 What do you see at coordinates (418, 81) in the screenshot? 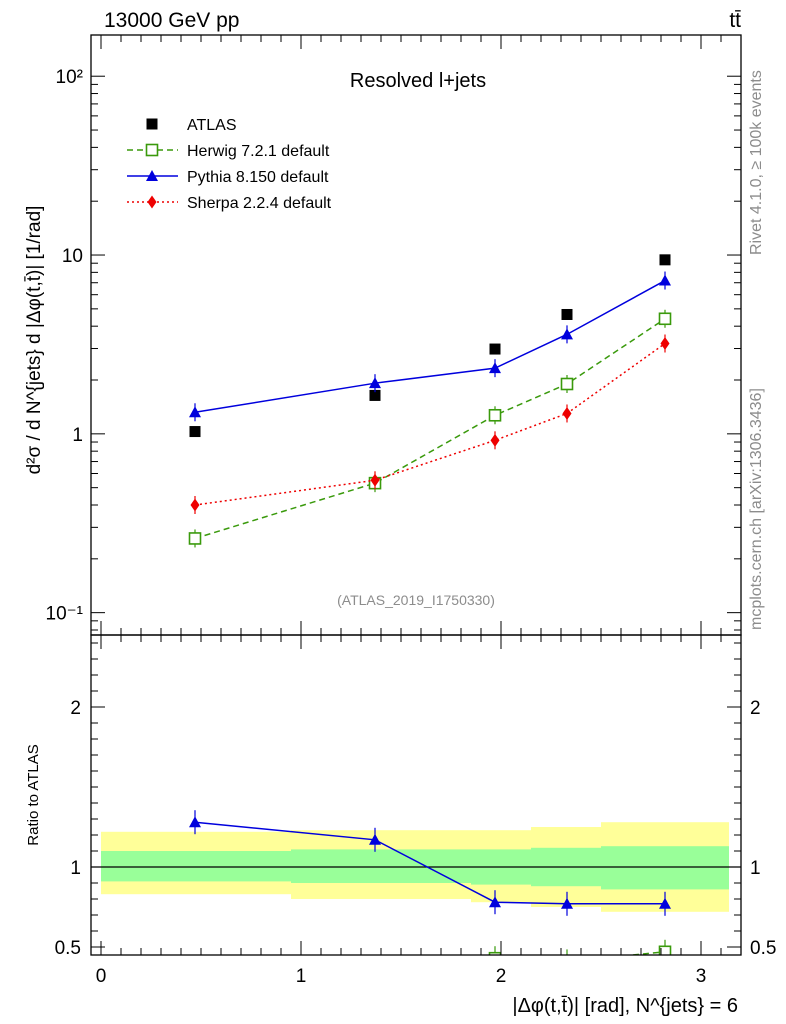
I see `plot-title: Resolved l+jets` at bounding box center [418, 81].